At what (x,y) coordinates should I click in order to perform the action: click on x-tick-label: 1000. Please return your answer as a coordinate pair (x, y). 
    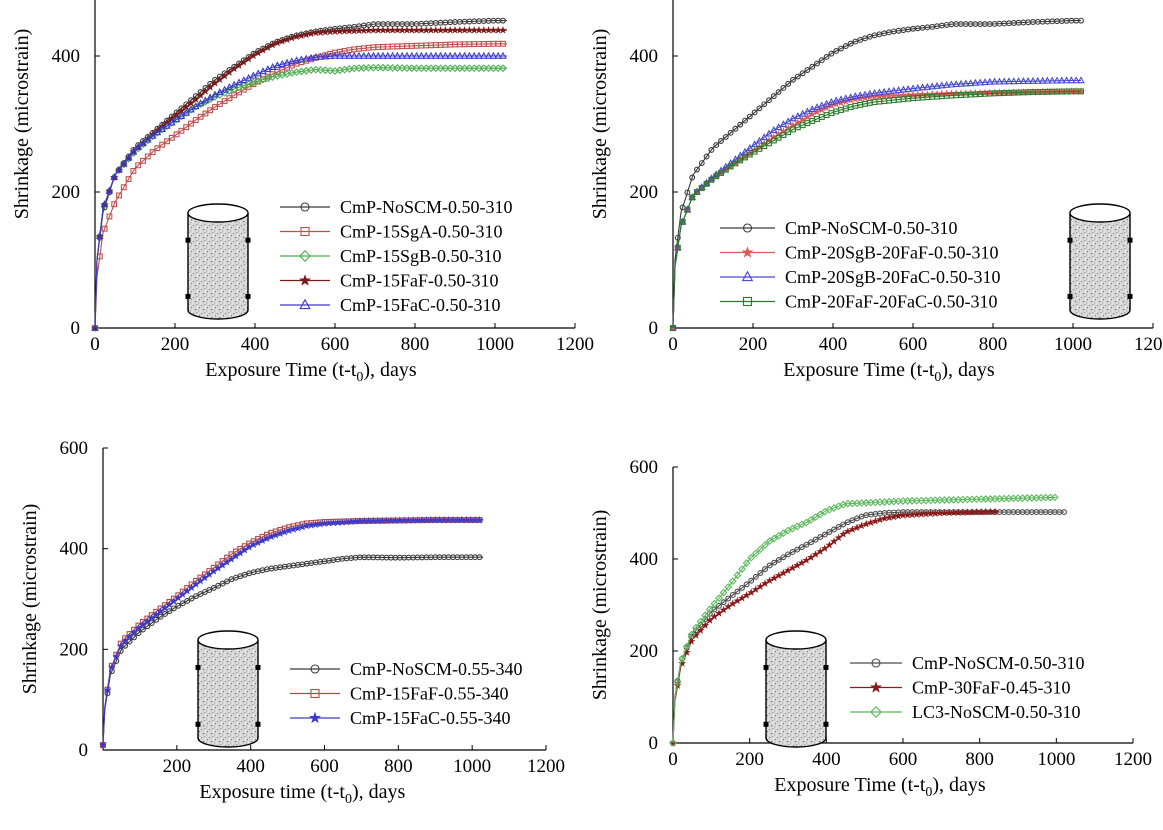
    Looking at the image, I should click on (472, 766).